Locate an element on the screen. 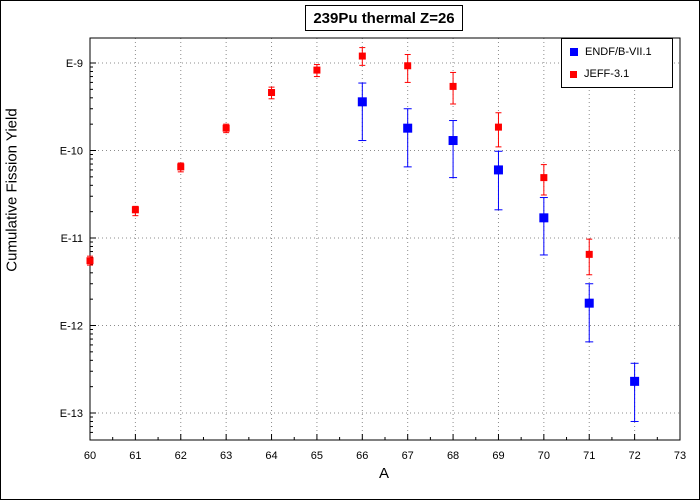  x-tick-label: 60 is located at coordinates (90, 456).